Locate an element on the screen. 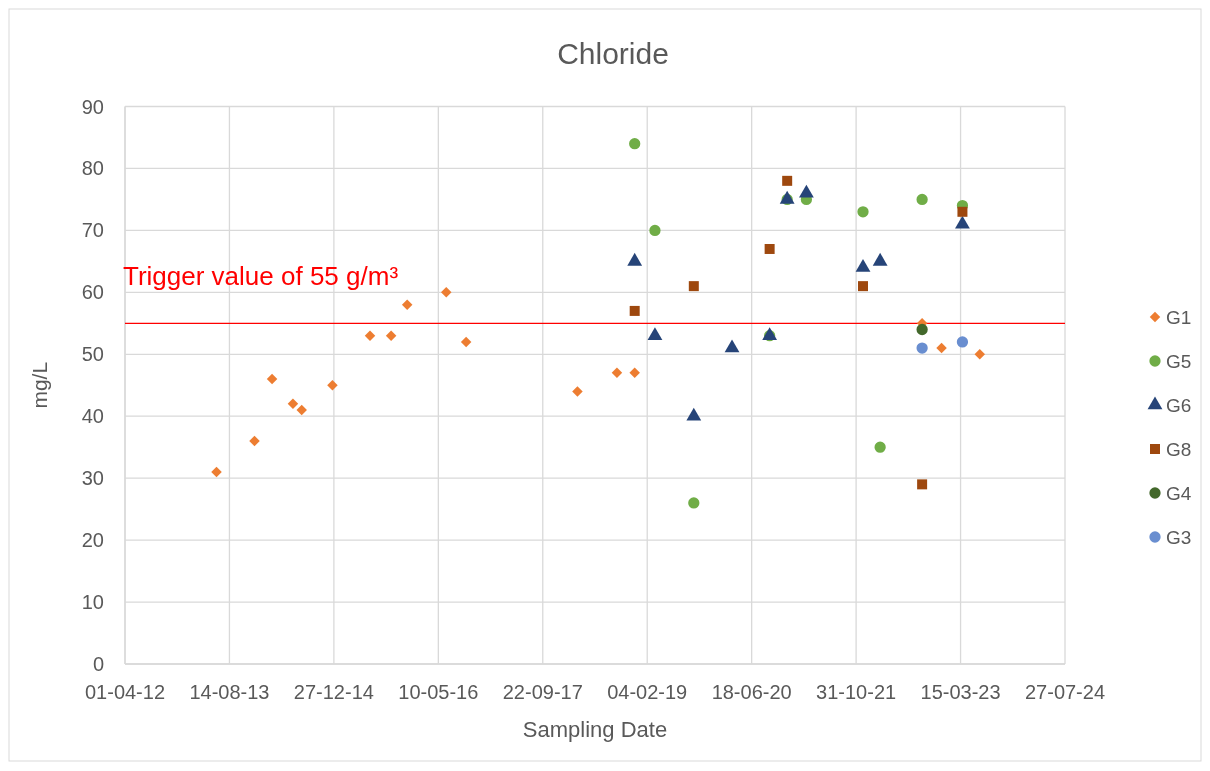  legend-label: G6 is located at coordinates (1179, 405).